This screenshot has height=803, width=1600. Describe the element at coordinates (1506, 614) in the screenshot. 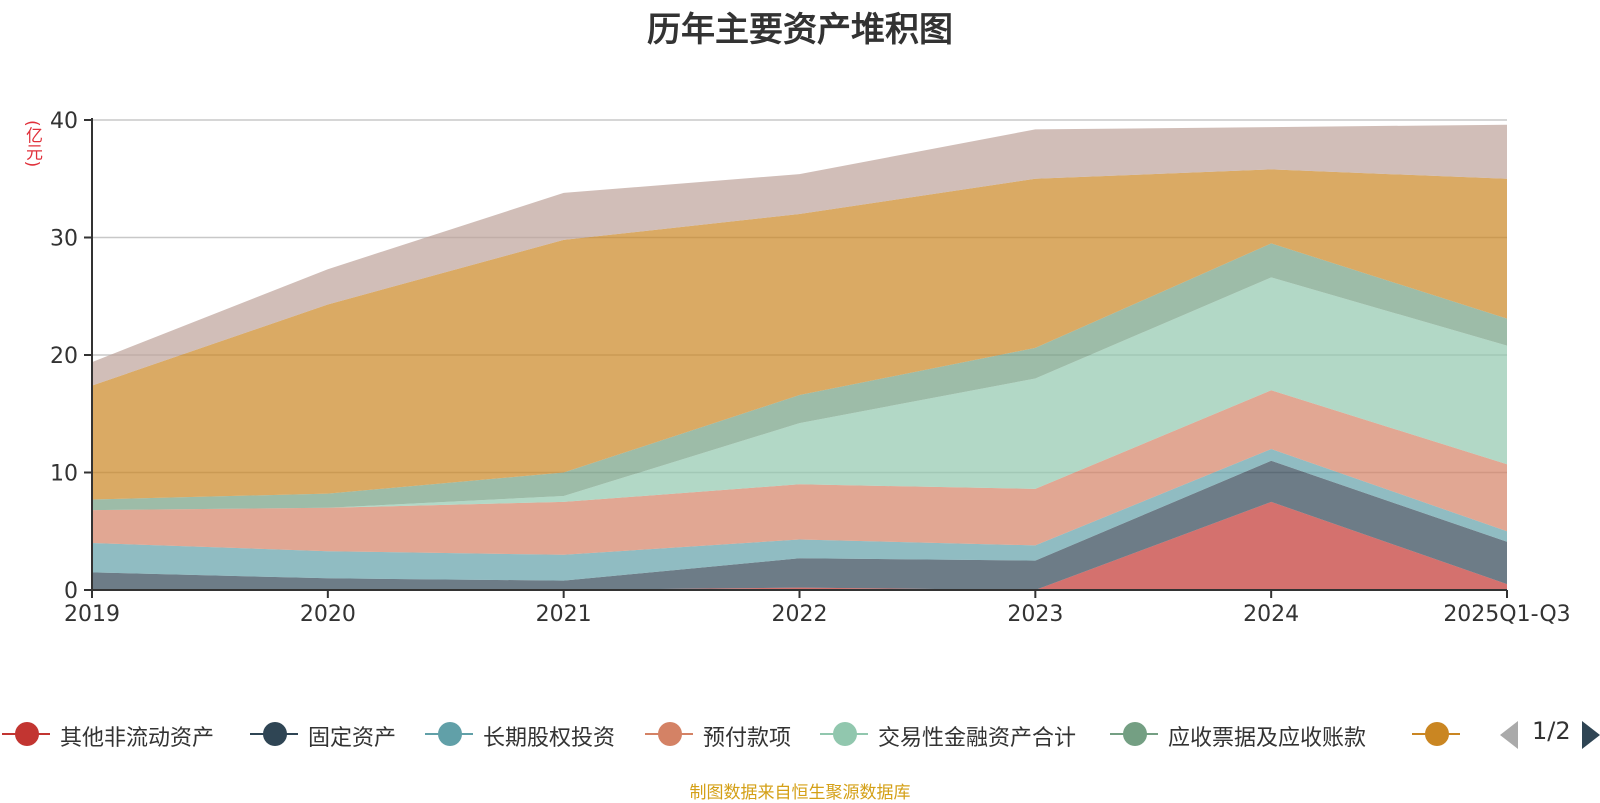

I see `x-tick-label: 2025Q1-Q3` at that location.